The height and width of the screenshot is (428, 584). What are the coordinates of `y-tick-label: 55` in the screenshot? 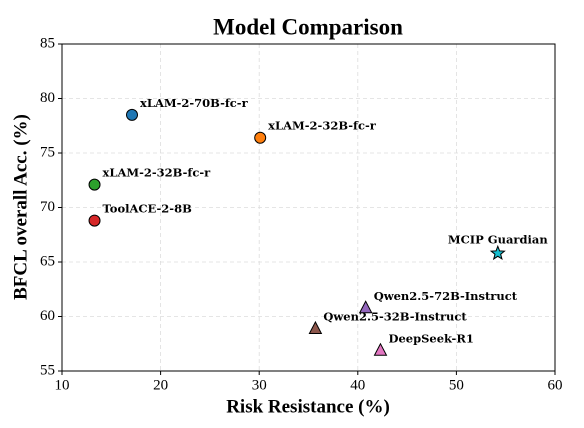 It's located at (47, 370).